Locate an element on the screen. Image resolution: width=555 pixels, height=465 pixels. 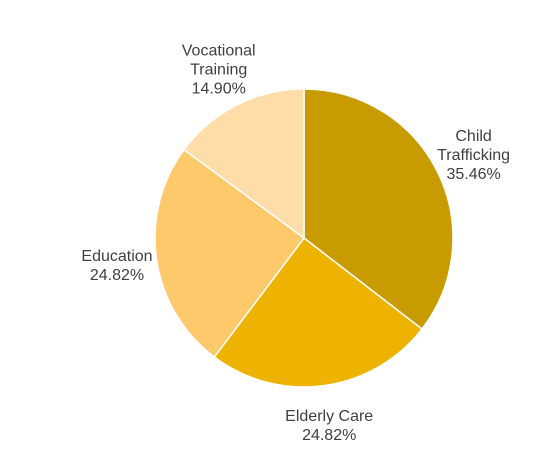
pie-slice-label-1: Elderly Care 24.82% is located at coordinates (329, 426).